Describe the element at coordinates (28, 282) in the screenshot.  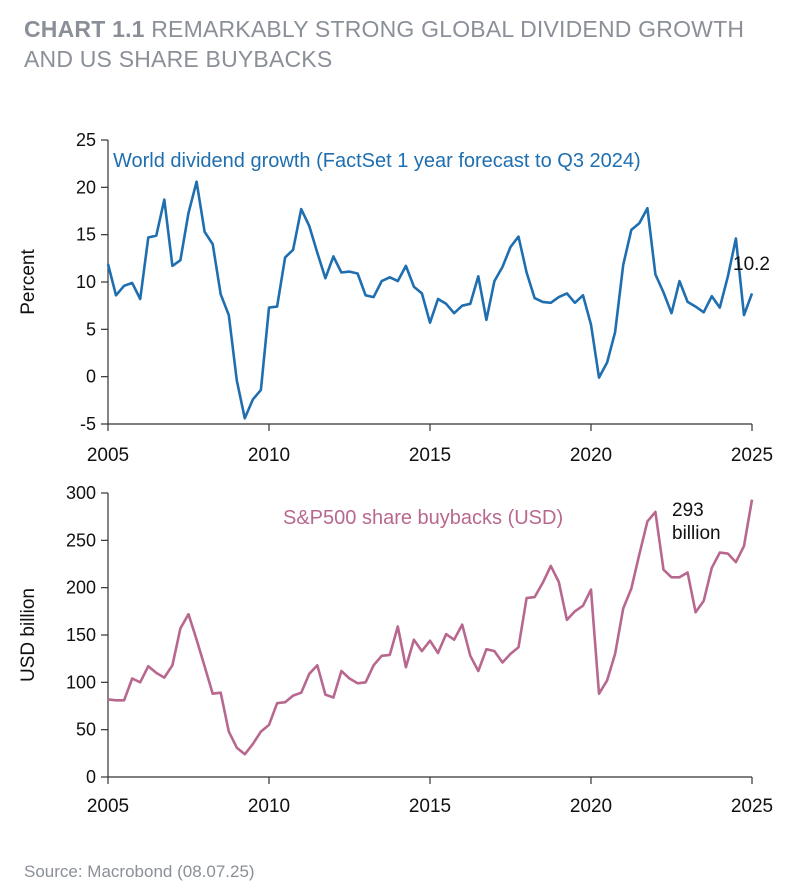
I see `chart1-y-axis-label: Percent` at that location.